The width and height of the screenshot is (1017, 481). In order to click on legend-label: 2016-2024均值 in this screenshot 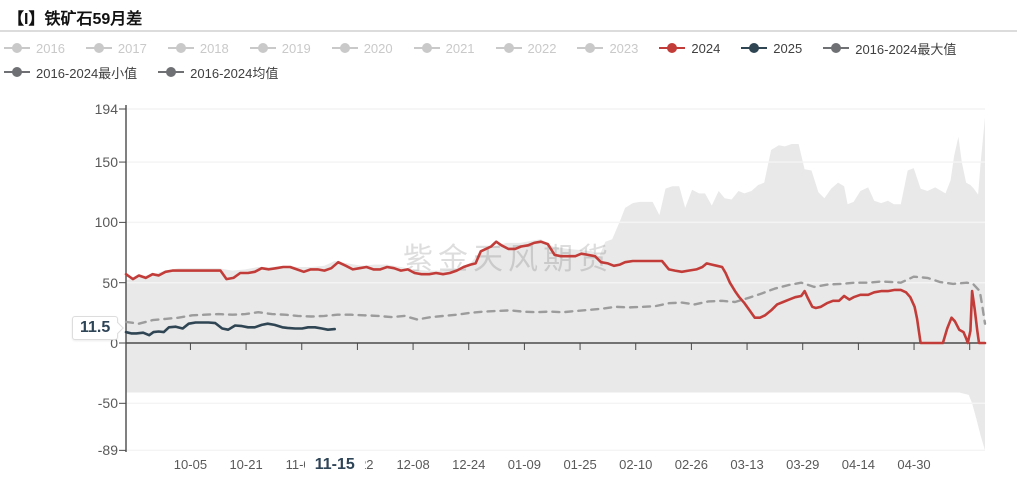, I will do `click(234, 73)`.